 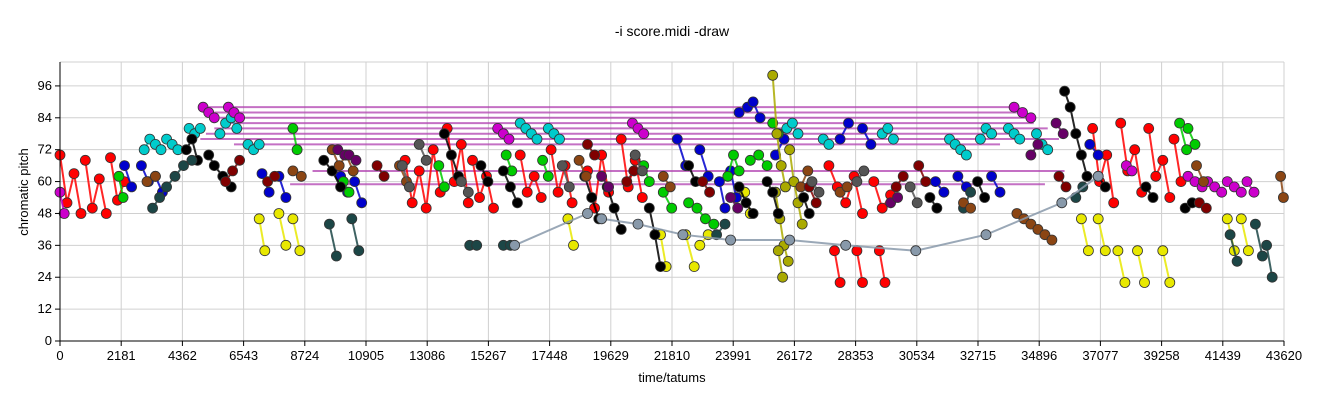 I want to click on x-tick-label: 17448, so click(x=550, y=355).